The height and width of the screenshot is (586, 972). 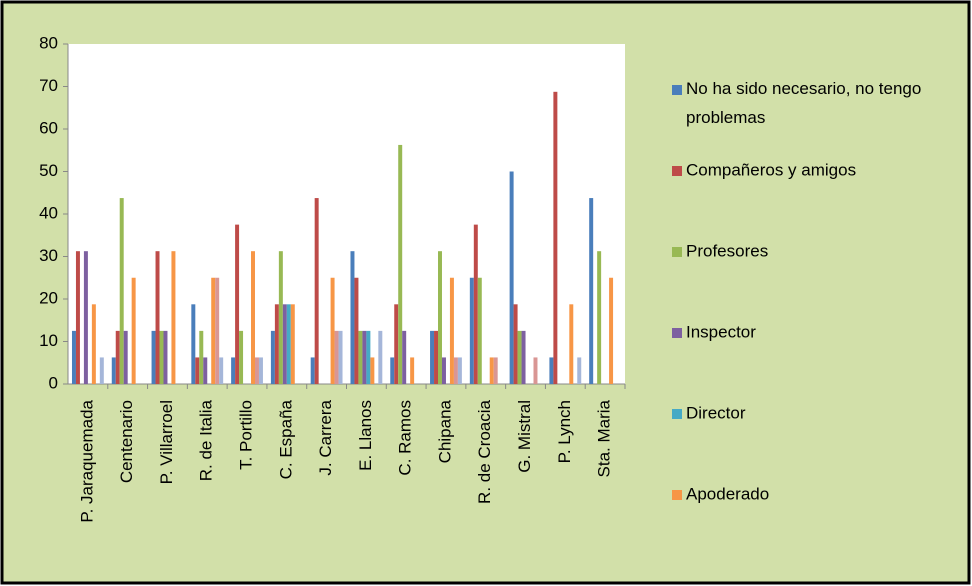 What do you see at coordinates (727, 250) in the screenshot?
I see `legend-label: Profesores` at bounding box center [727, 250].